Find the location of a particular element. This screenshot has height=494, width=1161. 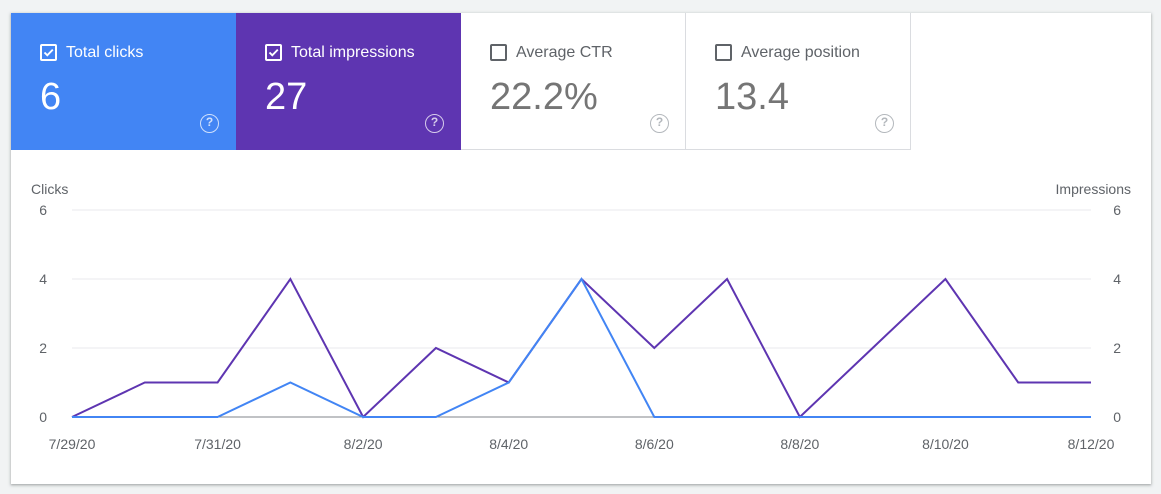

x-tick-label: 7/31/20 is located at coordinates (217, 444).